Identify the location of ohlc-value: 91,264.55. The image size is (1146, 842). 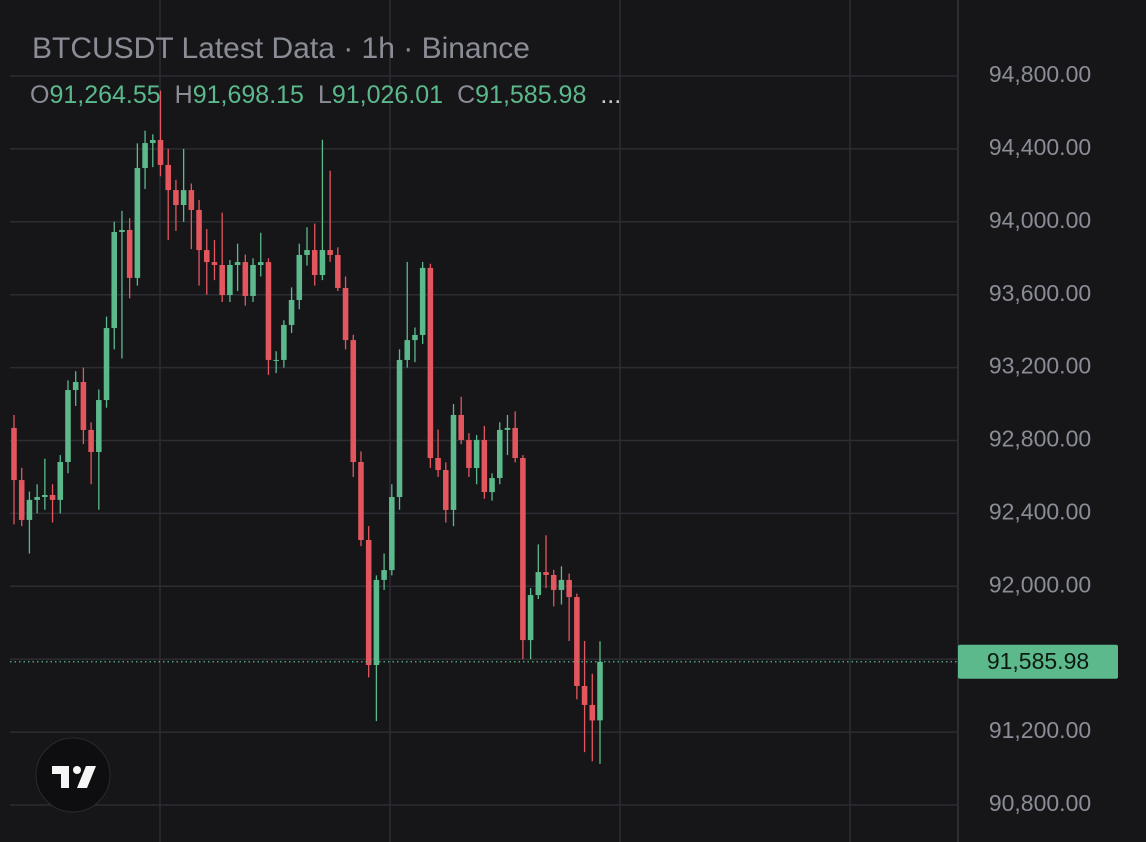
(104, 95).